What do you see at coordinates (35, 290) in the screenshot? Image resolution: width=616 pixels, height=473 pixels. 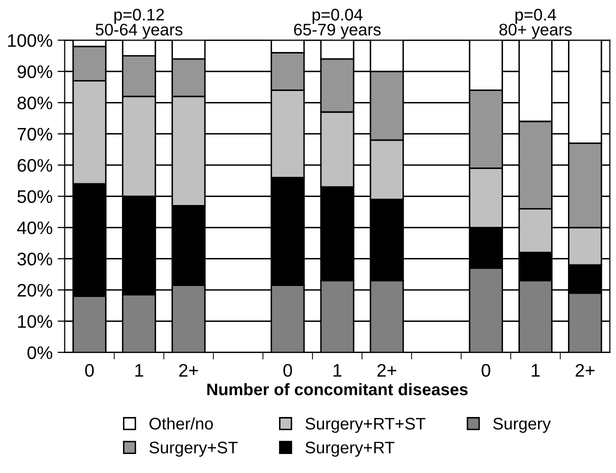 I see `y-tick-label: 20%` at bounding box center [35, 290].